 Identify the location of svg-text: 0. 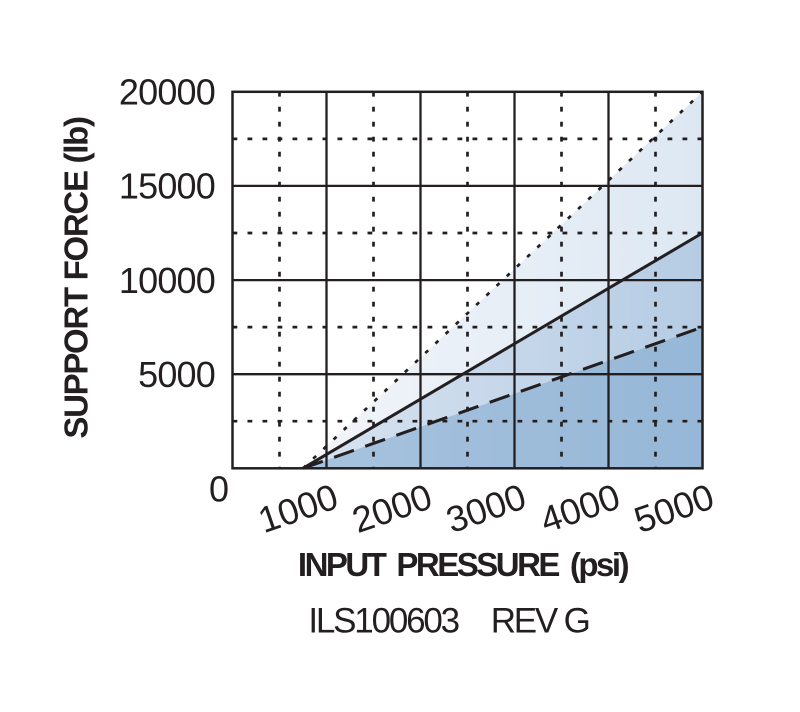
(219, 489).